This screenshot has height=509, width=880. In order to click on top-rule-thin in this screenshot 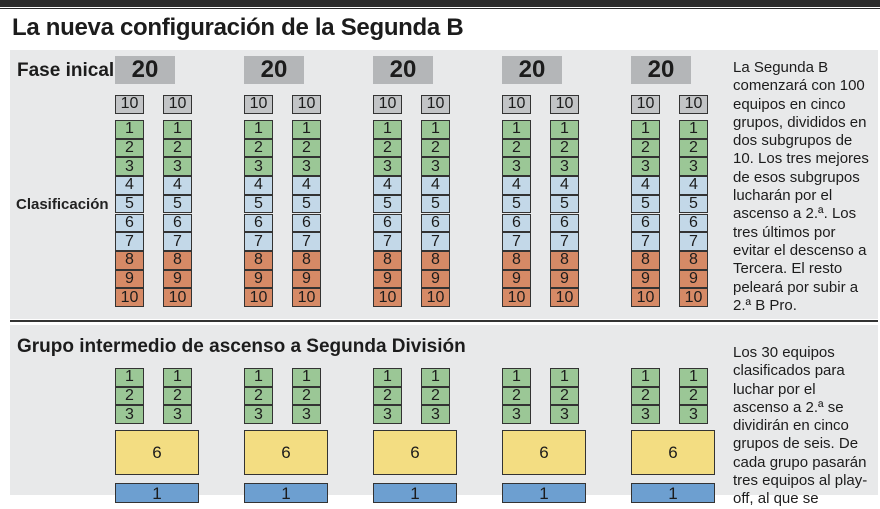, I will do `click(440, 8)`.